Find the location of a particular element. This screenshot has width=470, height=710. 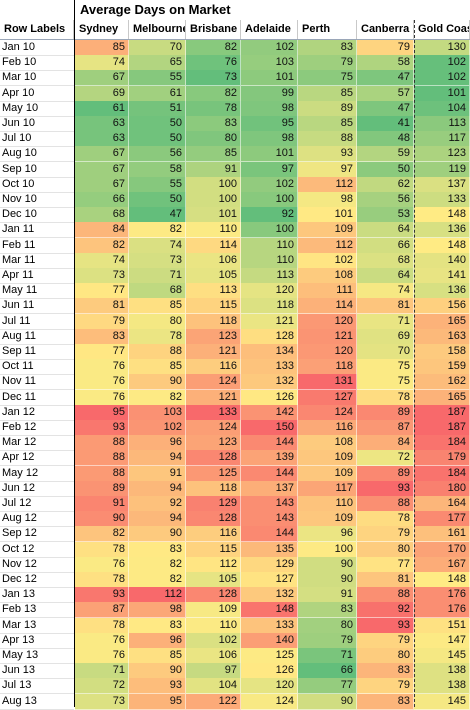

row-label: Dec 12 is located at coordinates (37, 580).